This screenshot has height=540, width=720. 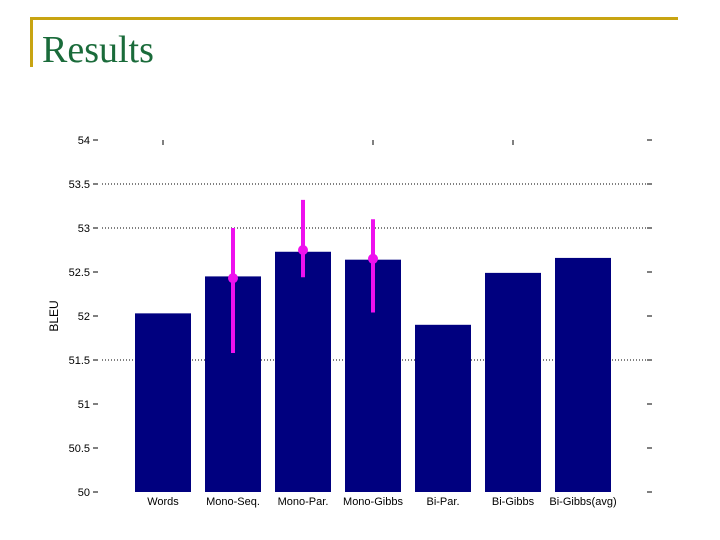 I want to click on y-axis-label: BLEU, so click(x=54, y=315).